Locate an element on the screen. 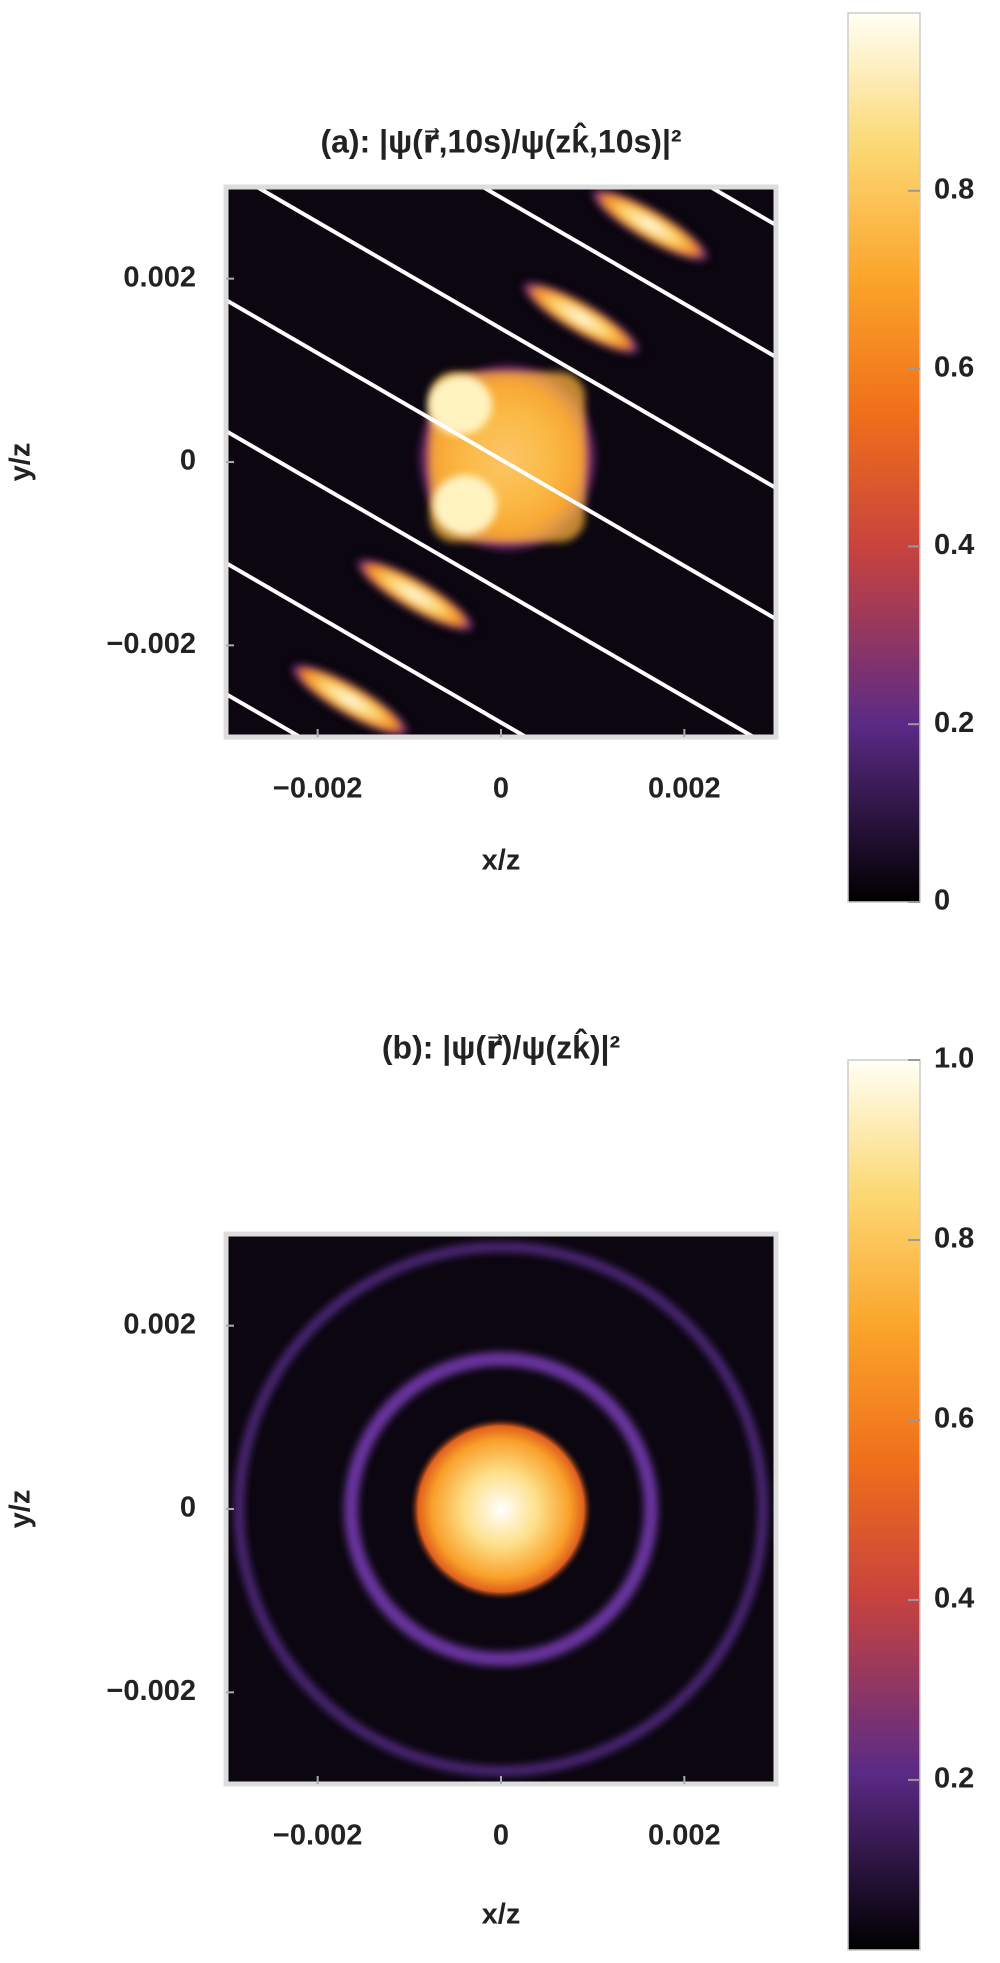 The width and height of the screenshot is (1000, 1963). colorbar-tick-label: 0 is located at coordinates (942, 901).